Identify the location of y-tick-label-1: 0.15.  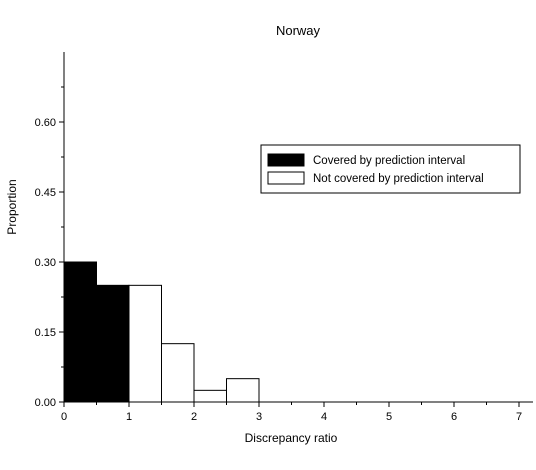
(45, 333).